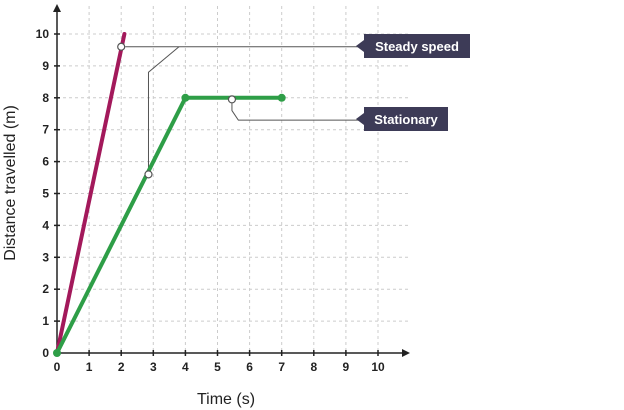 This screenshot has width=624, height=410. Describe the element at coordinates (89, 367) in the screenshot. I see `x-tick-label-1: 1` at that location.